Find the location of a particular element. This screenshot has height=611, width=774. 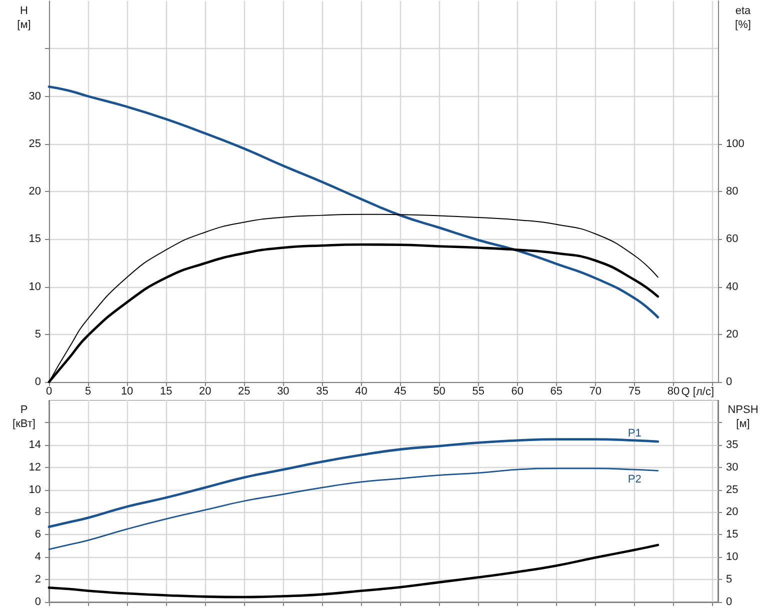

y2-tick-label: 15 is located at coordinates (732, 534).